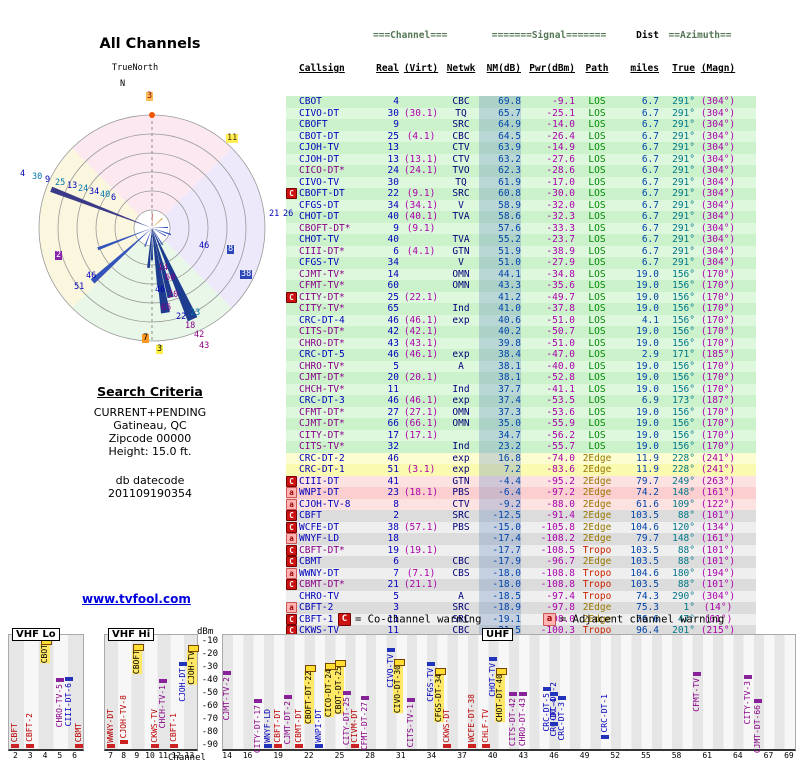 The width and height of the screenshot is (800, 768). Describe the element at coordinates (101, 207) in the screenshot. I see `signal-wedge` at that location.